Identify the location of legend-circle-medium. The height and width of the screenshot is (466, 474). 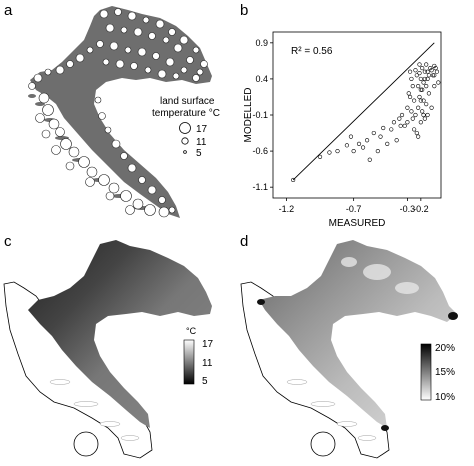
(185, 141).